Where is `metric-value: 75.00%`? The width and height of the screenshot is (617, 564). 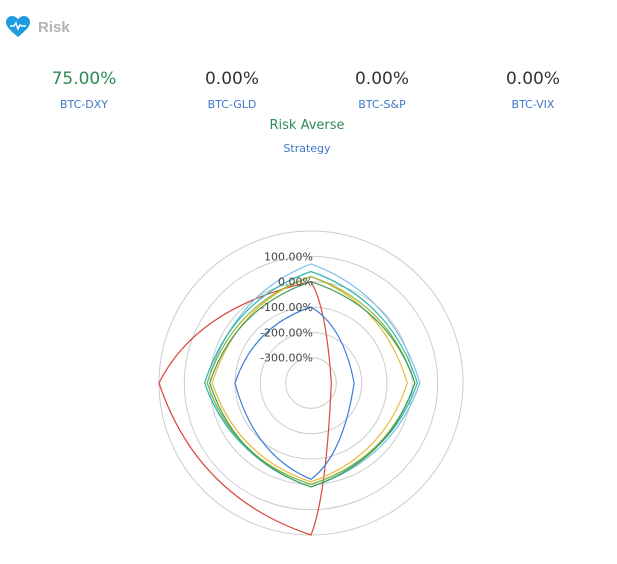
metric-value: 75.00% is located at coordinates (84, 79).